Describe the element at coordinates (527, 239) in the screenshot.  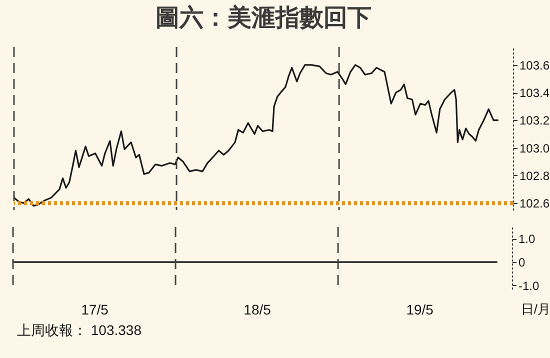
I see `y-tick-label: 1.0` at that location.